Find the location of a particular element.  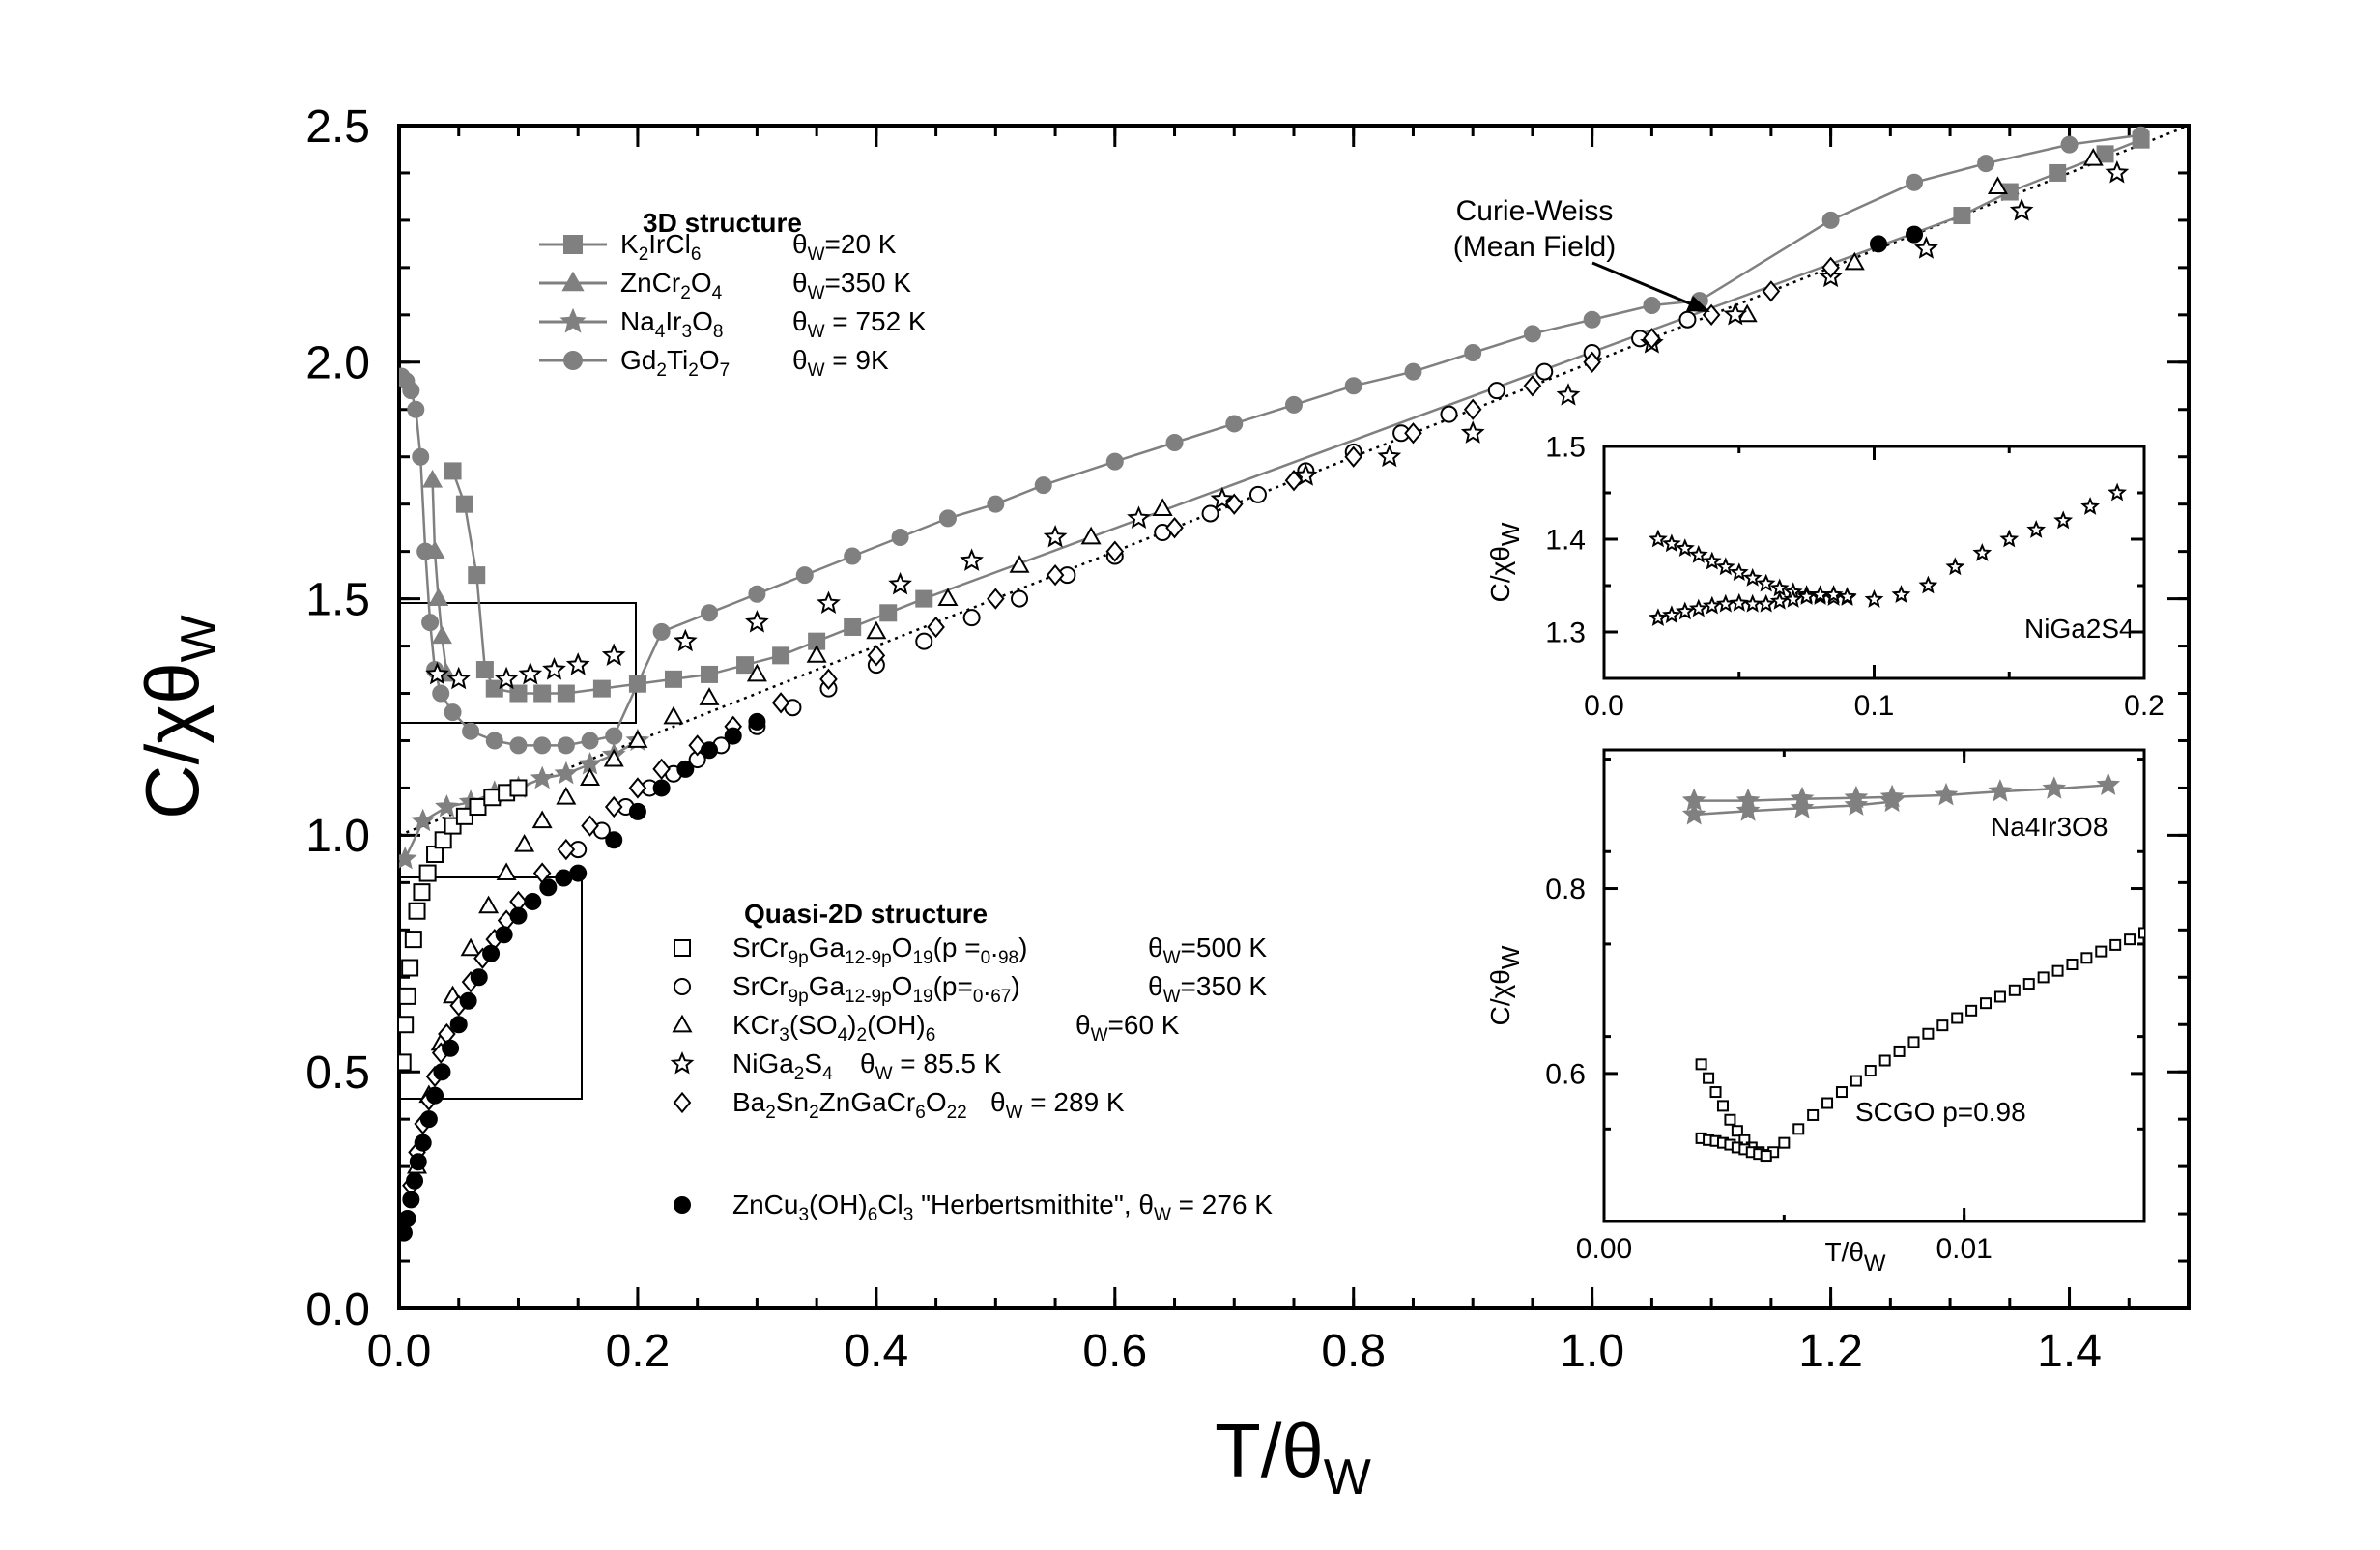

inset2-xtick-label: 0.00 is located at coordinates (1604, 1249).